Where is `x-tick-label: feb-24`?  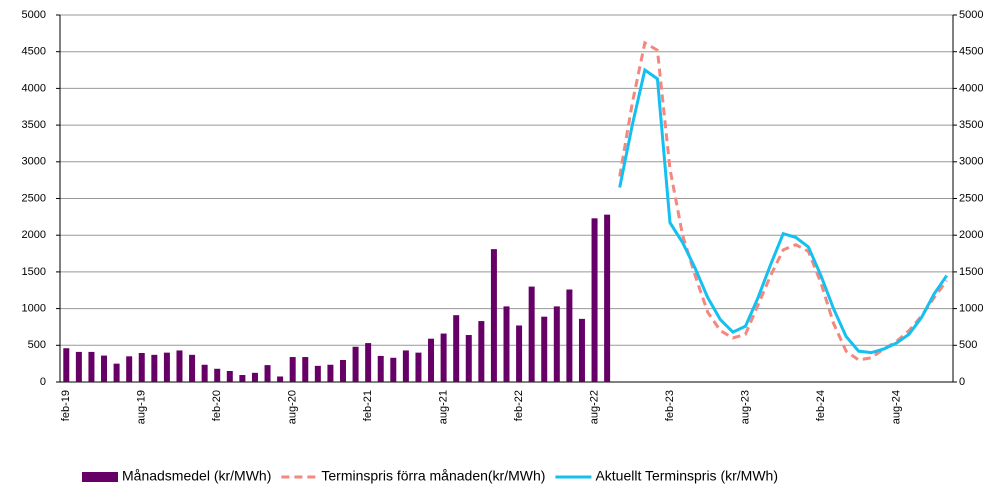 x-tick-label: feb-24 is located at coordinates (821, 405).